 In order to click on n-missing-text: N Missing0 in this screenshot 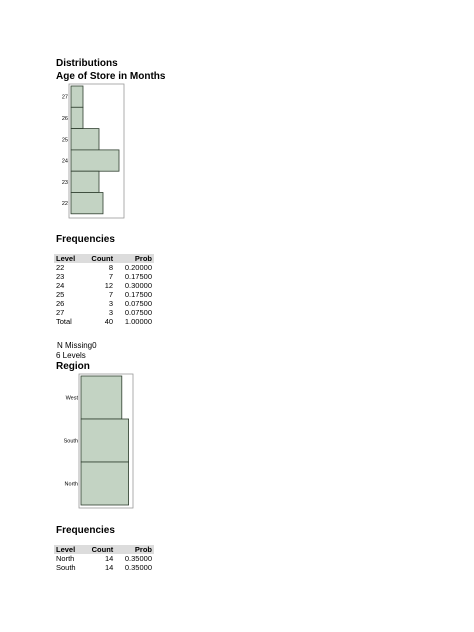, I will do `click(77, 345)`.